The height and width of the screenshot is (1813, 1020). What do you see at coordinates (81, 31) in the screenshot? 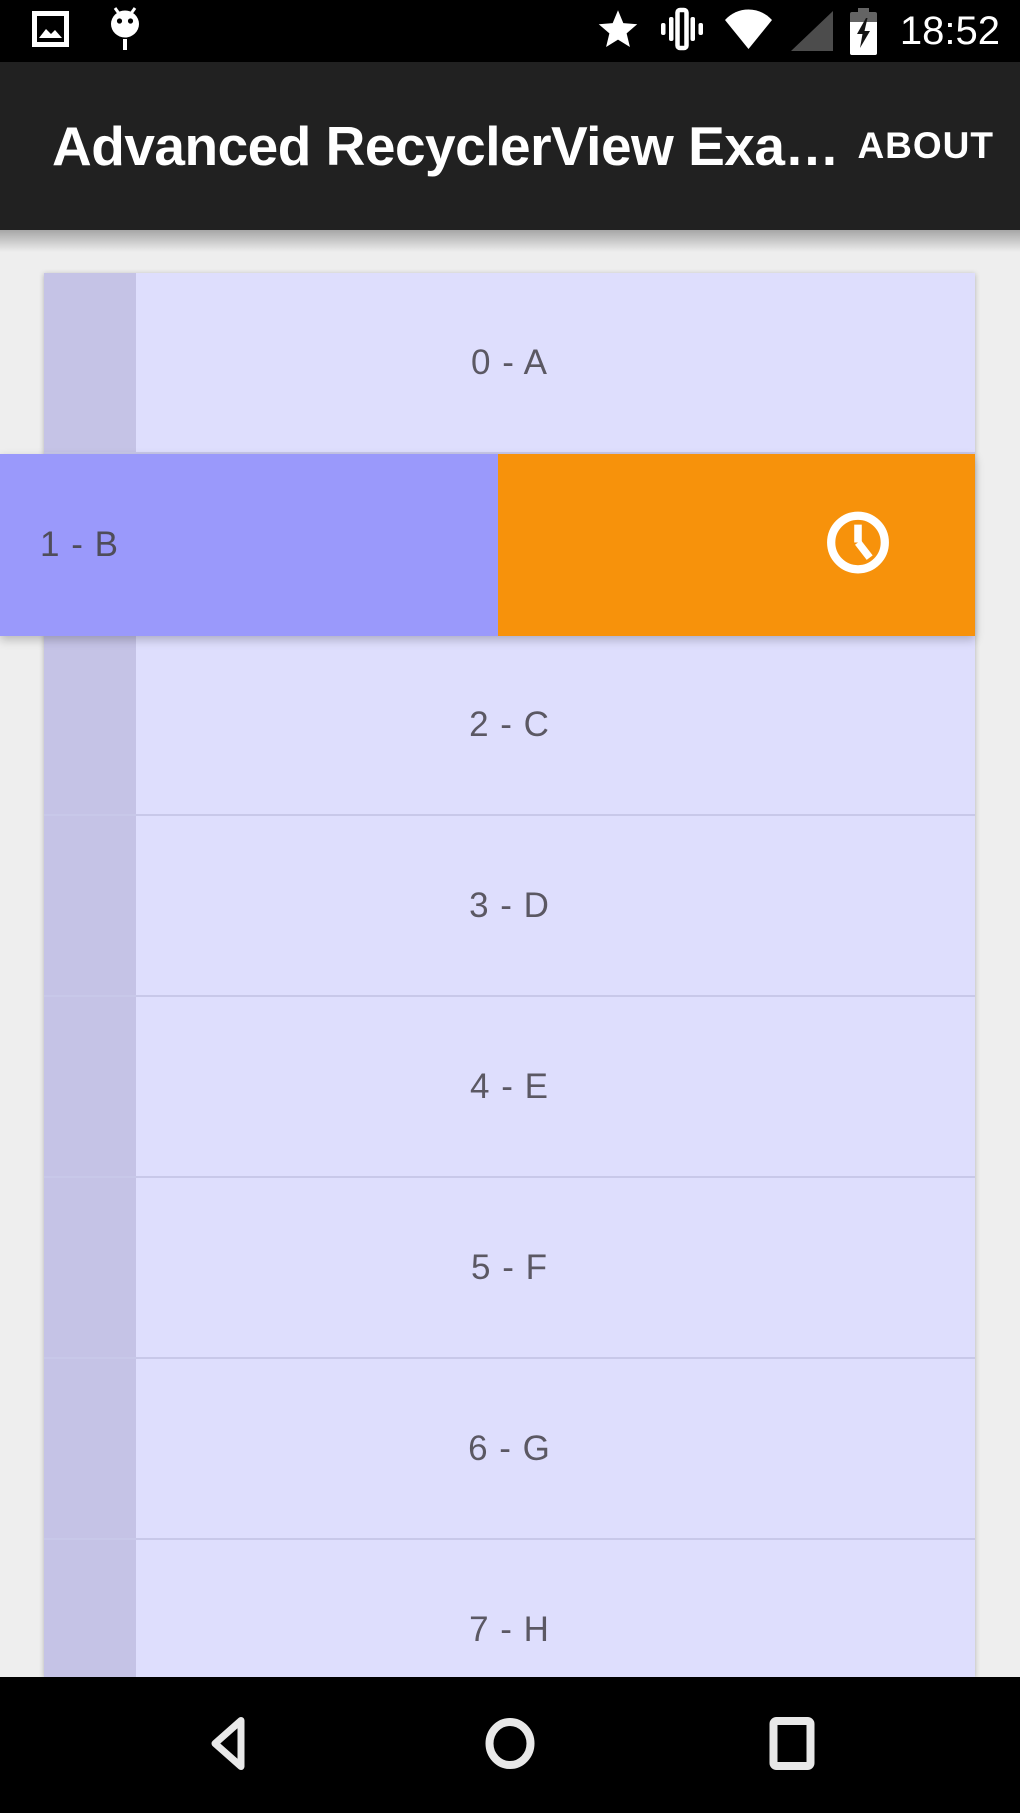
I see `status-bar-notifications` at bounding box center [81, 31].